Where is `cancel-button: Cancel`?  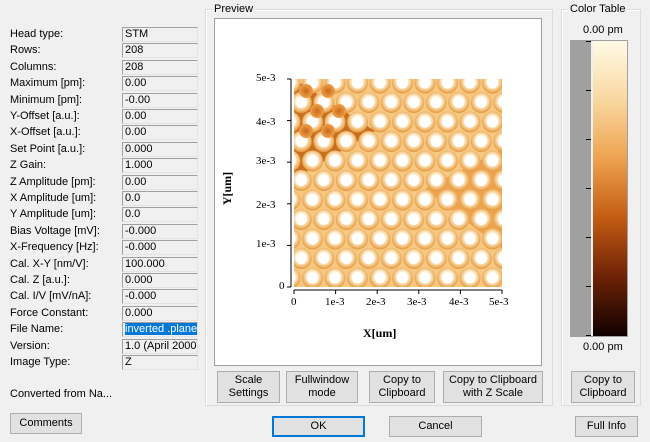
cancel-button: Cancel is located at coordinates (435, 426).